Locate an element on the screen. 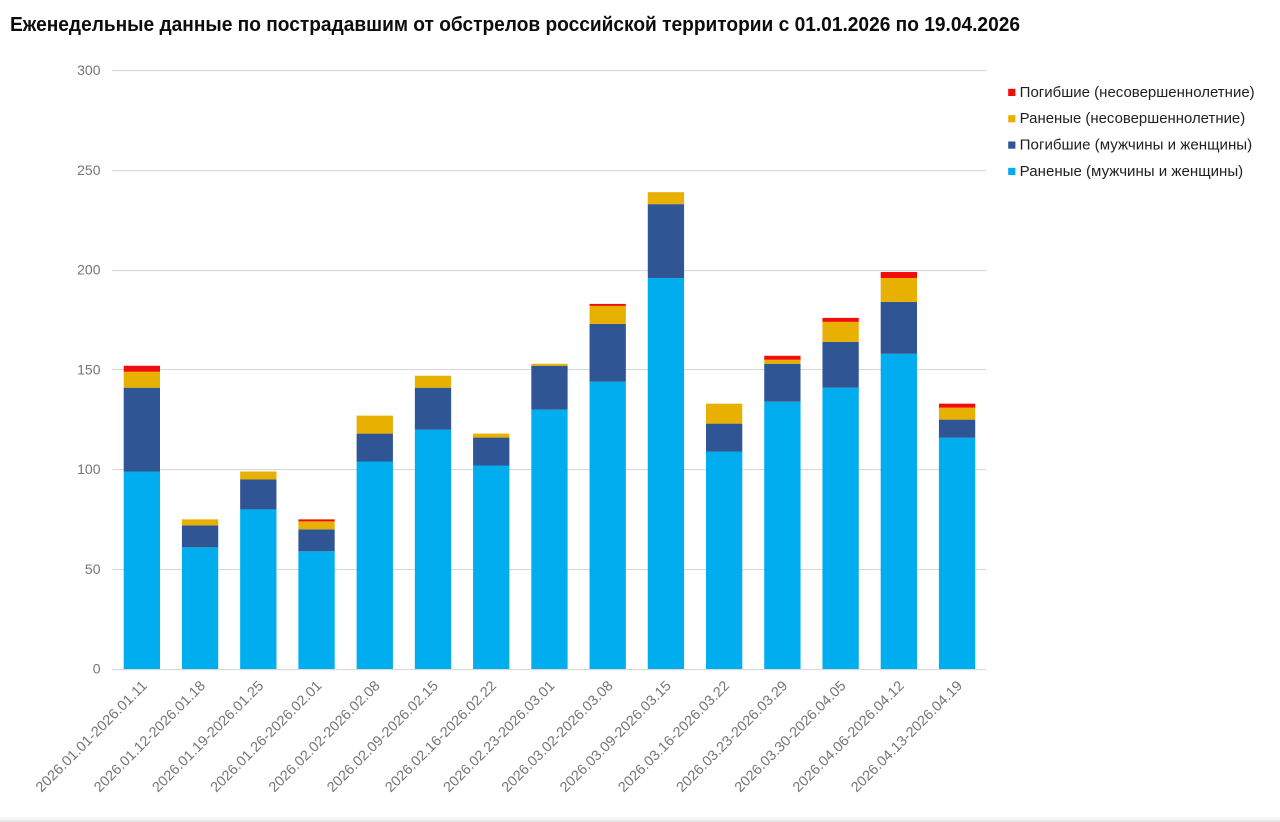  svg-text: 250 is located at coordinates (89, 170).